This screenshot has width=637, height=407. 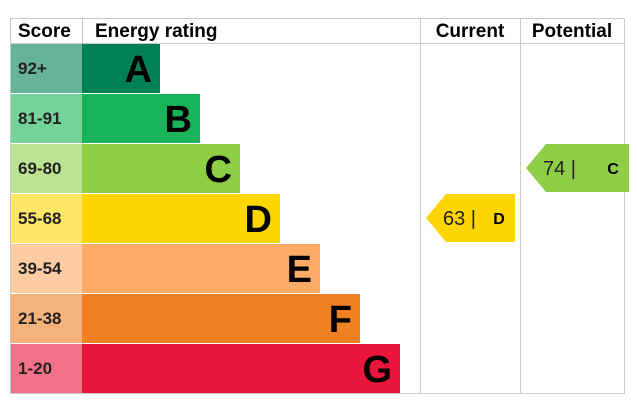 What do you see at coordinates (577, 168) in the screenshot?
I see `potential-rating-arrow` at bounding box center [577, 168].